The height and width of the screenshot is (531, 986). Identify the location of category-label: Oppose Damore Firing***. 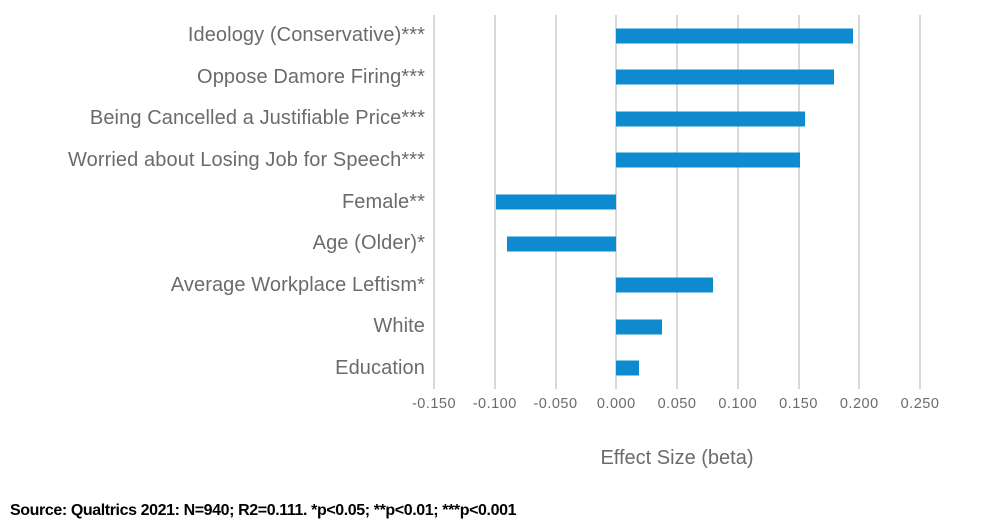
(311, 76).